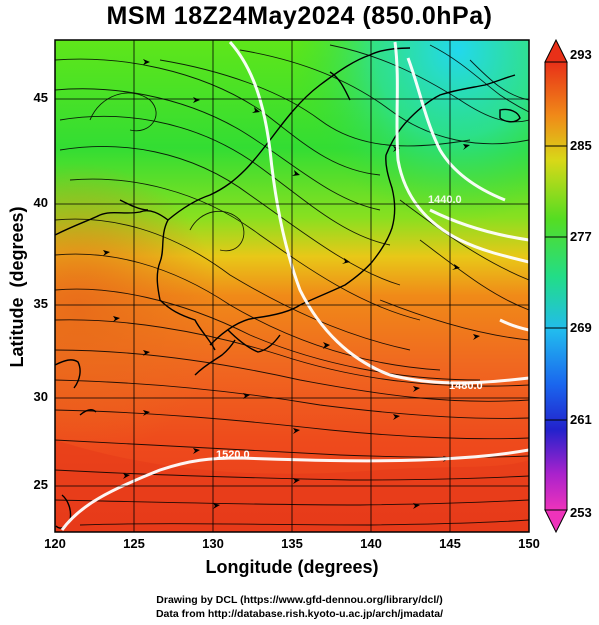 The height and width of the screenshot is (625, 599). What do you see at coordinates (292, 567) in the screenshot?
I see `x-axis-label: Longitude (degrees)` at bounding box center [292, 567].